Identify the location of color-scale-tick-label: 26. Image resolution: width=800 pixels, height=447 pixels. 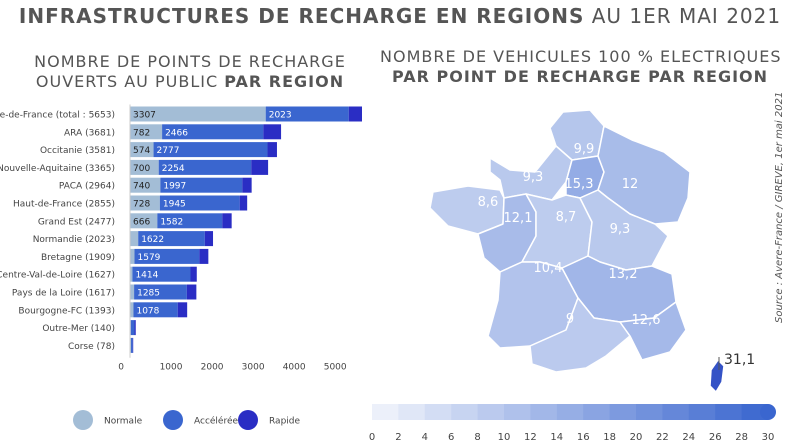
(715, 437).